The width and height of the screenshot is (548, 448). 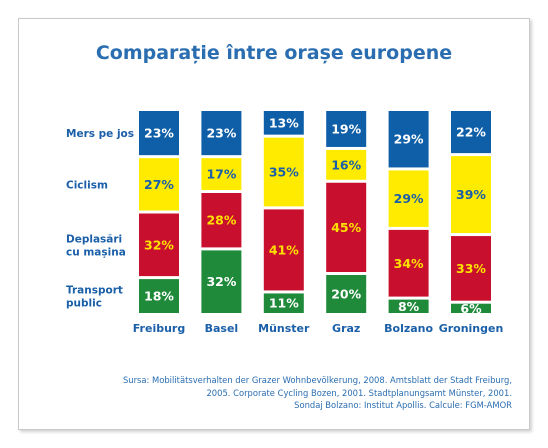 I want to click on bar-value-label: 34%, so click(x=409, y=263).